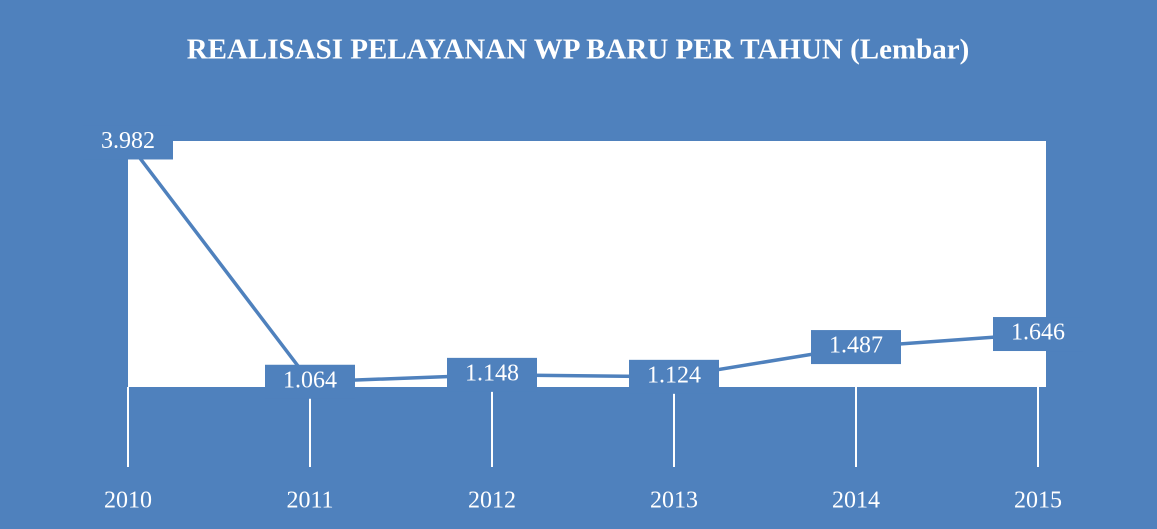 This screenshot has width=1157, height=529. What do you see at coordinates (492, 501) in the screenshot?
I see `x-tick-label: 2012` at bounding box center [492, 501].